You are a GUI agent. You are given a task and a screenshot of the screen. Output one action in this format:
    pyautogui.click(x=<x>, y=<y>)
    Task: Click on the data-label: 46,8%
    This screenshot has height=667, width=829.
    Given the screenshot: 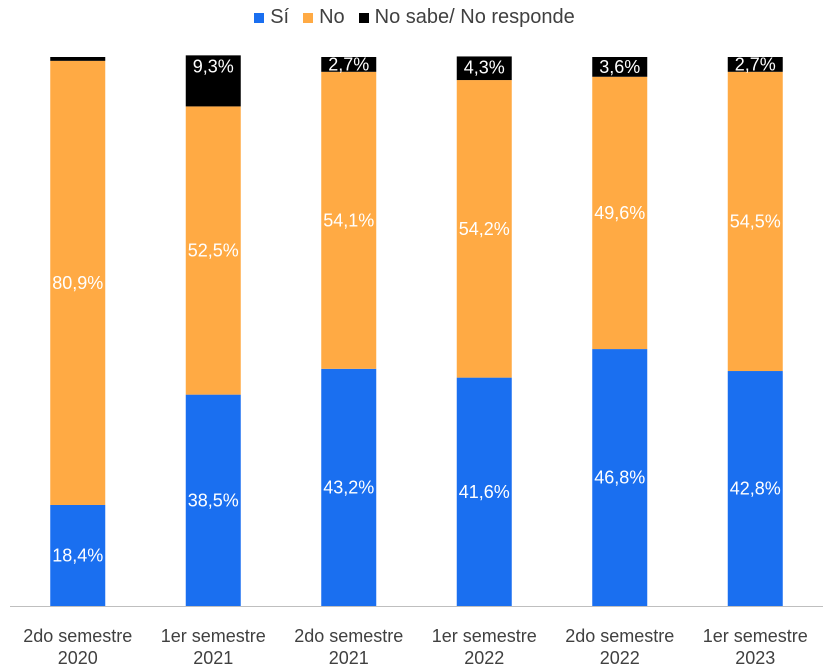 What is the action you would take?
    pyautogui.click(x=619, y=478)
    